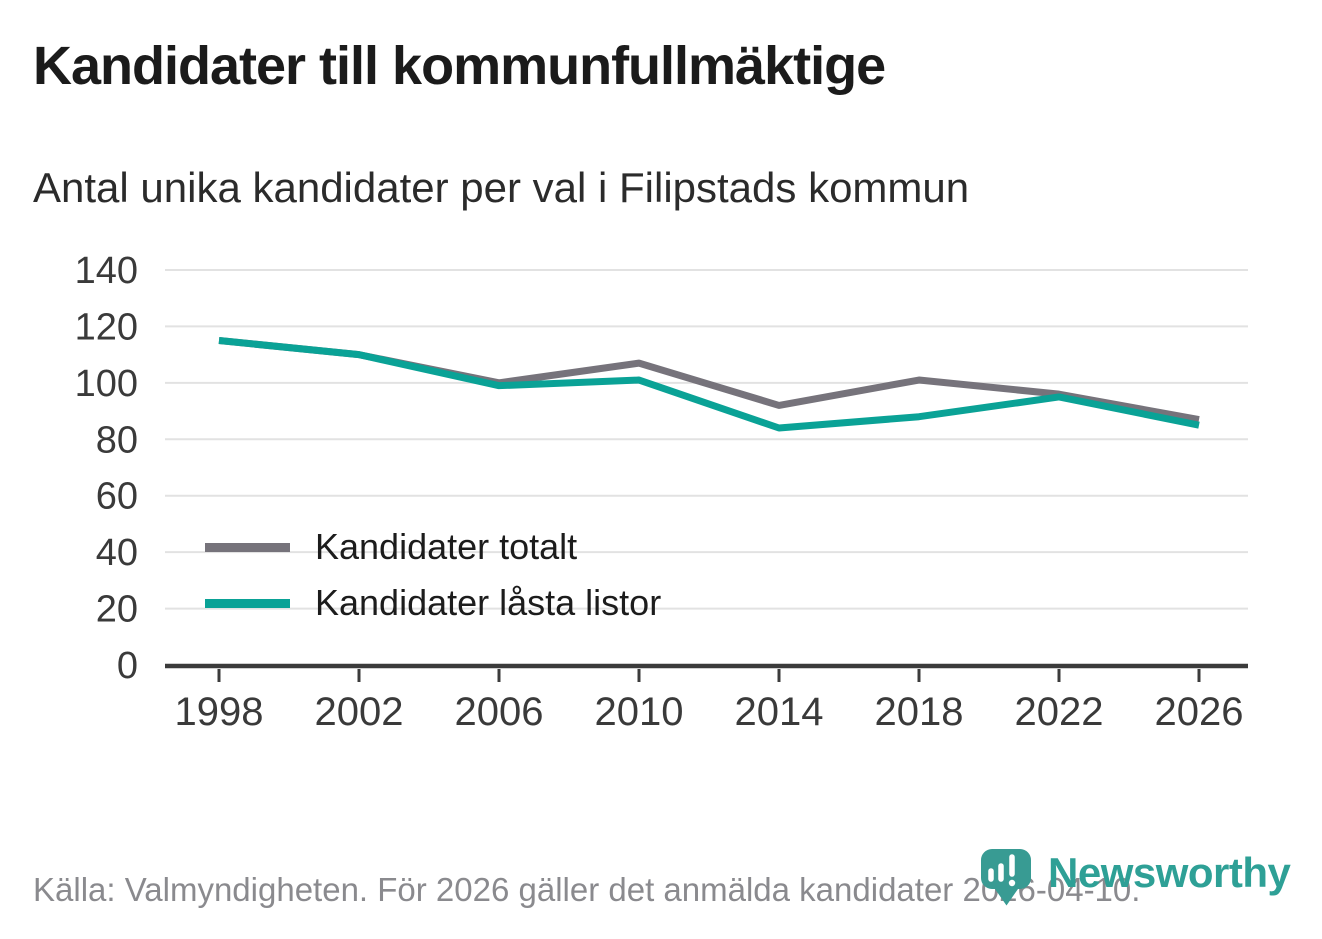 The height and width of the screenshot is (939, 1322). What do you see at coordinates (359, 712) in the screenshot?
I see `x-tick-label: 2002` at bounding box center [359, 712].